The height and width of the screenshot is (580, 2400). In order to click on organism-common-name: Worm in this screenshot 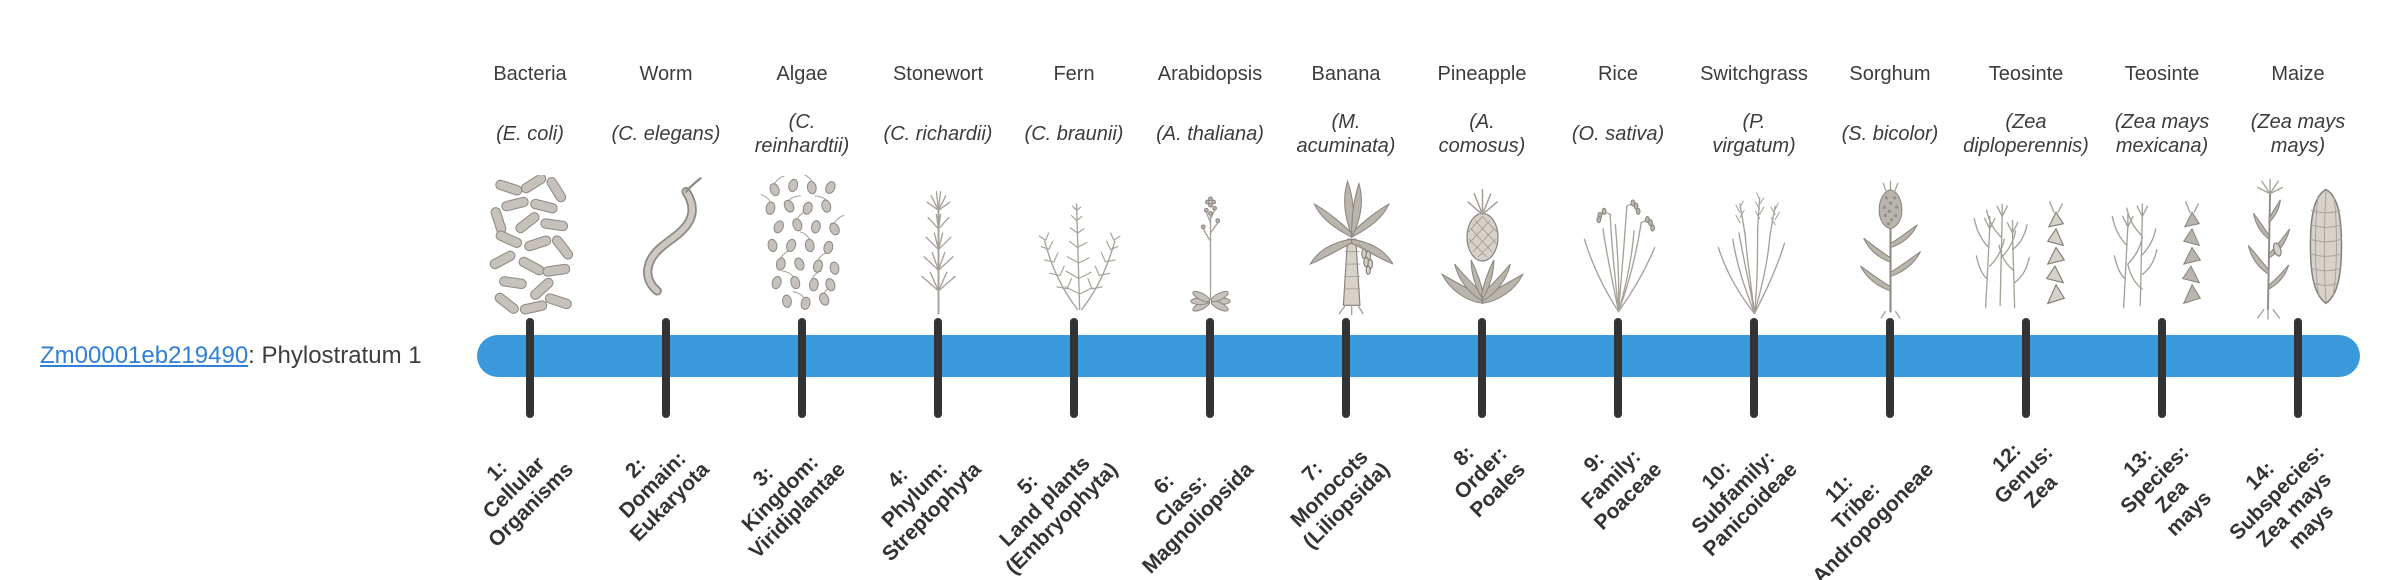, I will do `click(666, 74)`.